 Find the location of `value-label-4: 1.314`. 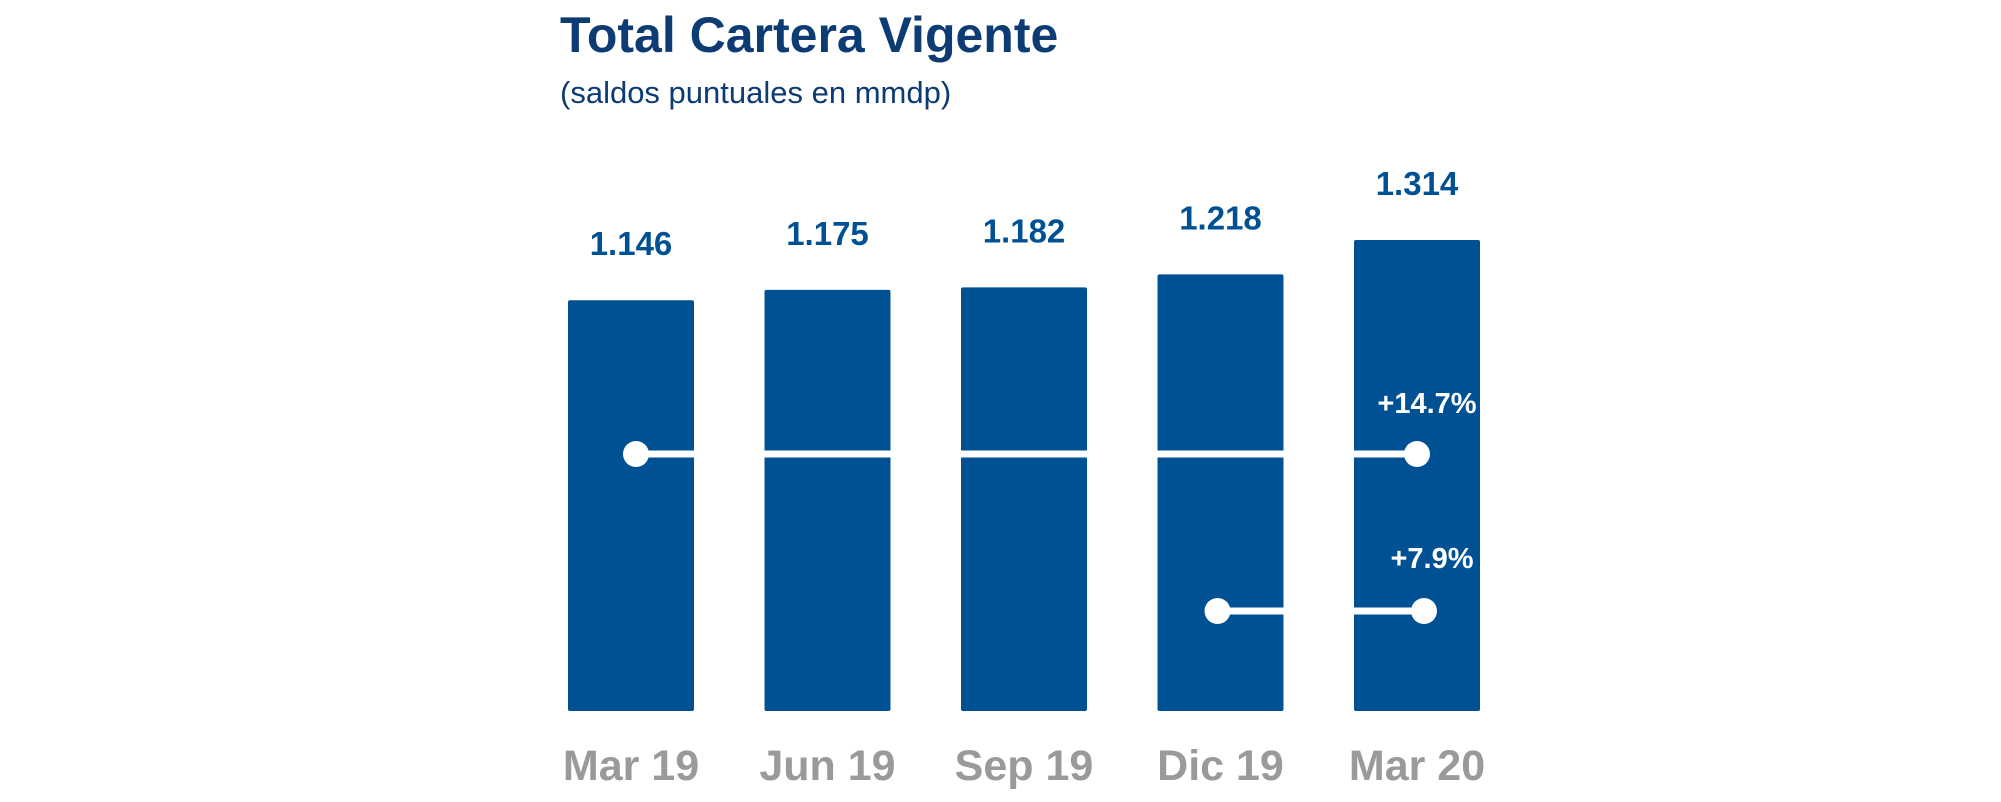

value-label-4: 1.314 is located at coordinates (1417, 183).